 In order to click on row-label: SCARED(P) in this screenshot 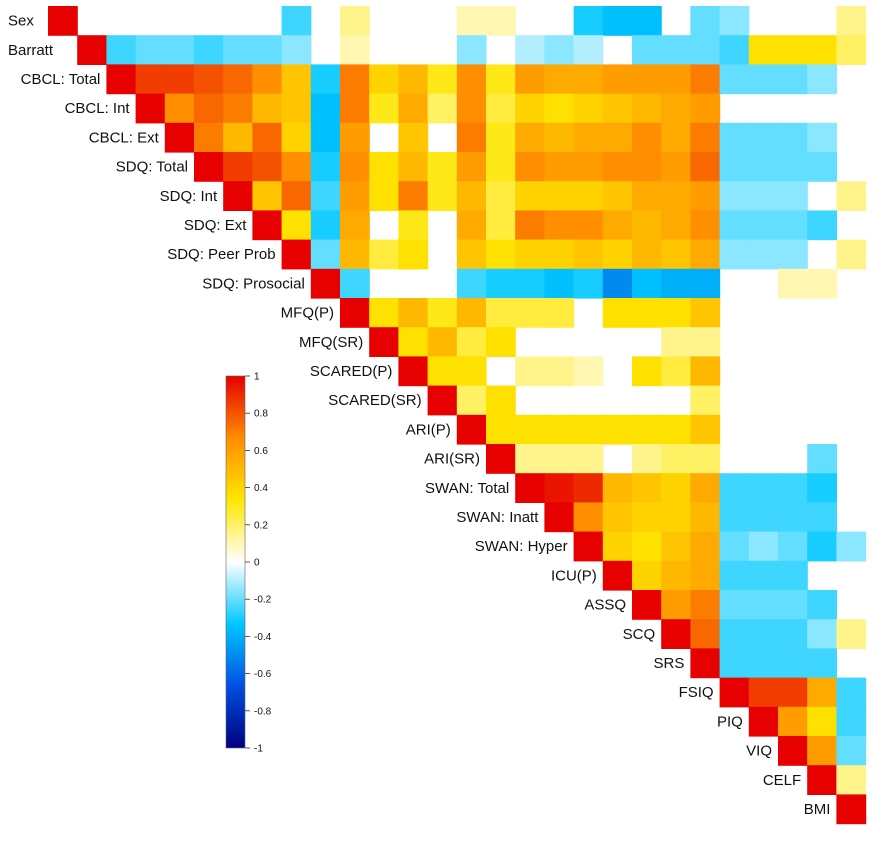, I will do `click(351, 371)`.